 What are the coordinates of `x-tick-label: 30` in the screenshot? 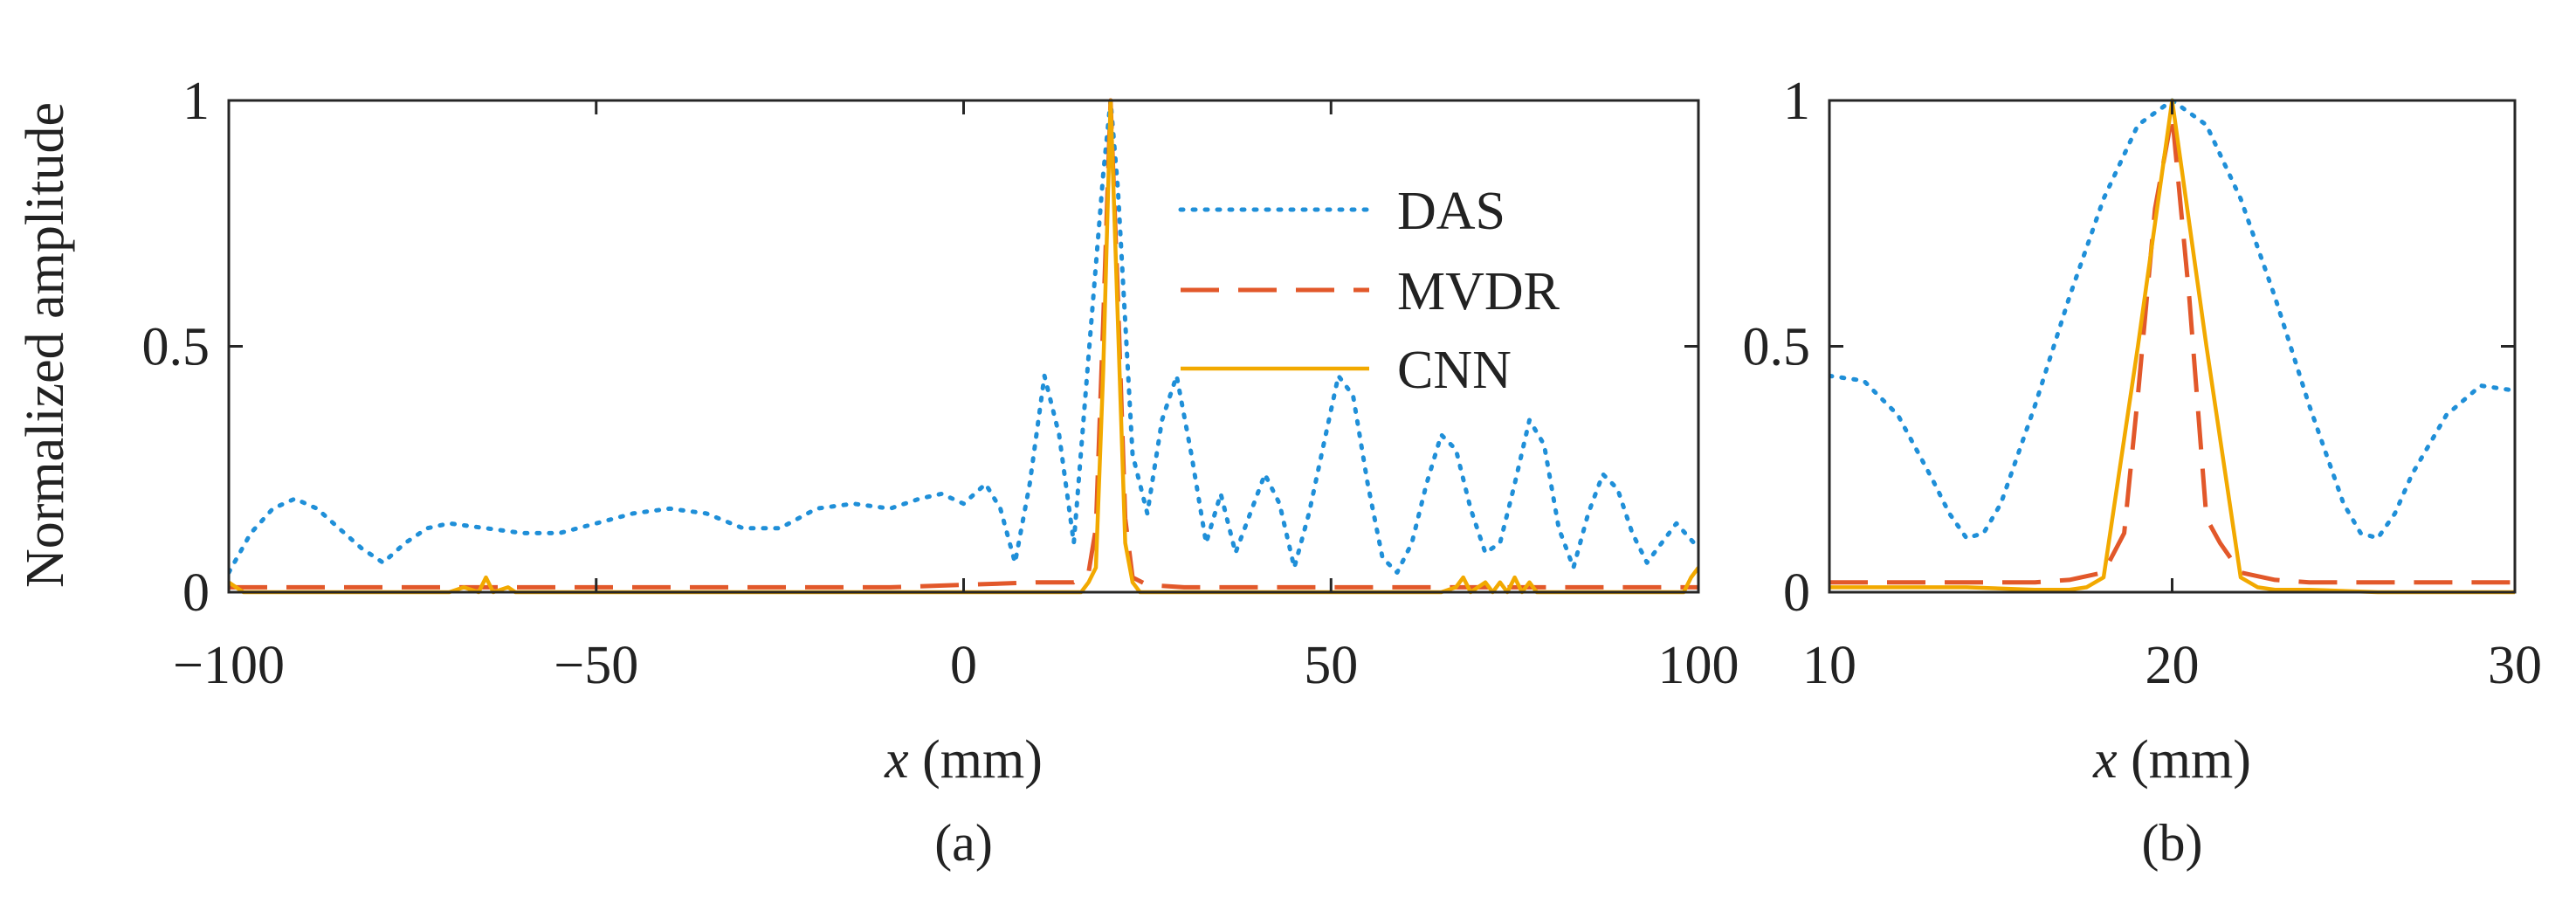 It's located at (2515, 666).